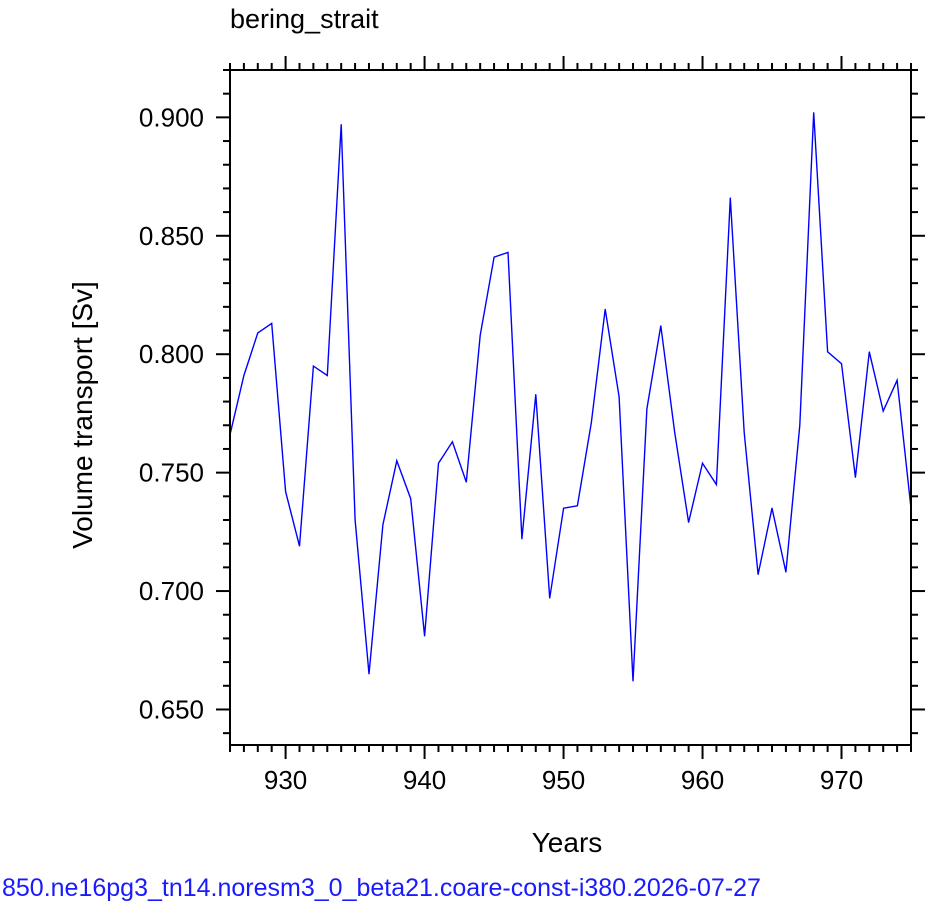 The height and width of the screenshot is (912, 944). Describe the element at coordinates (702, 780) in the screenshot. I see `x-tick-label: 960` at that location.